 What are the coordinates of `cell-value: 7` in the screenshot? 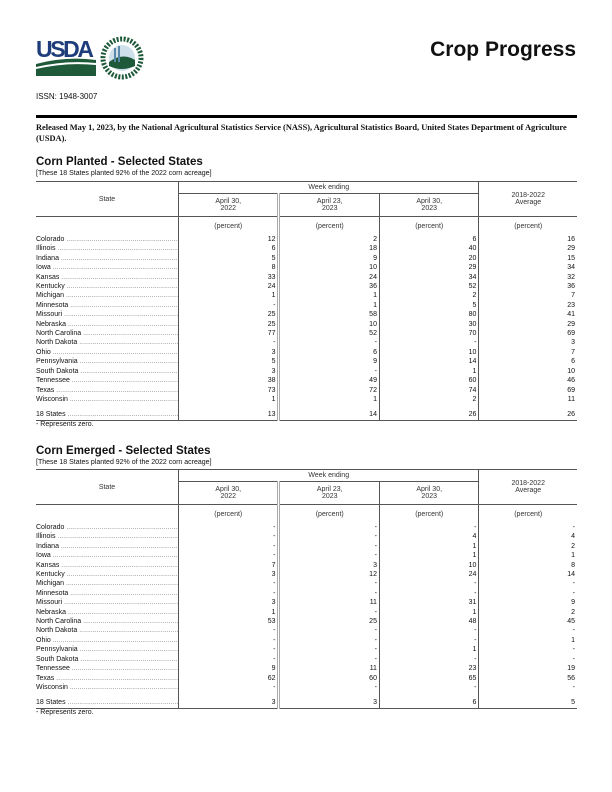 It's located at (527, 352).